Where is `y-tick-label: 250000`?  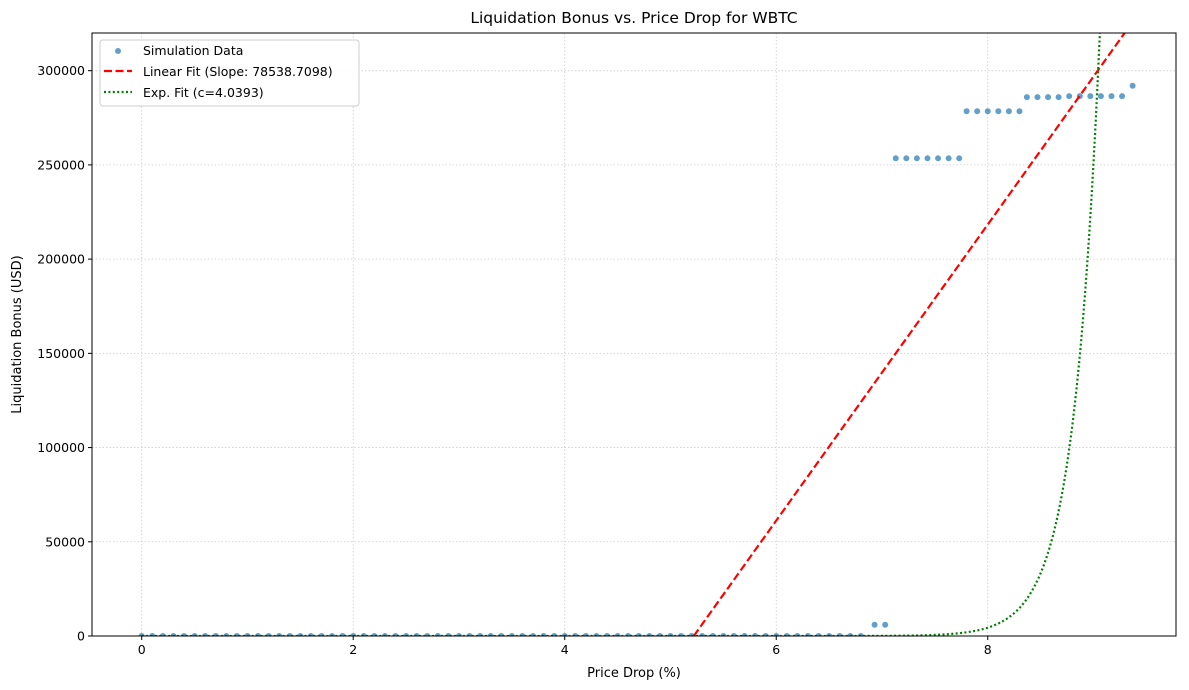 y-tick-label: 250000 is located at coordinates (61, 164).